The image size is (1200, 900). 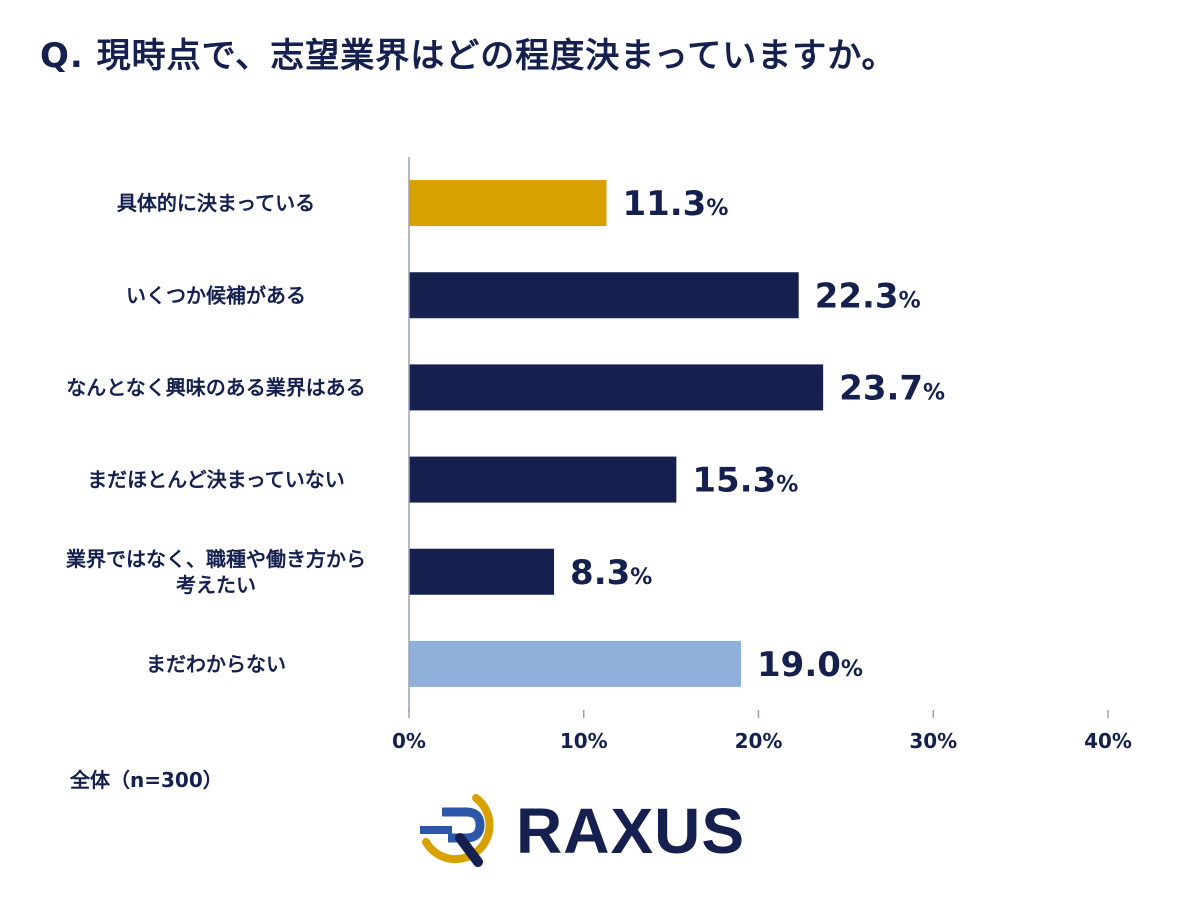 I want to click on data-label-value: 23.7, so click(x=881, y=388).